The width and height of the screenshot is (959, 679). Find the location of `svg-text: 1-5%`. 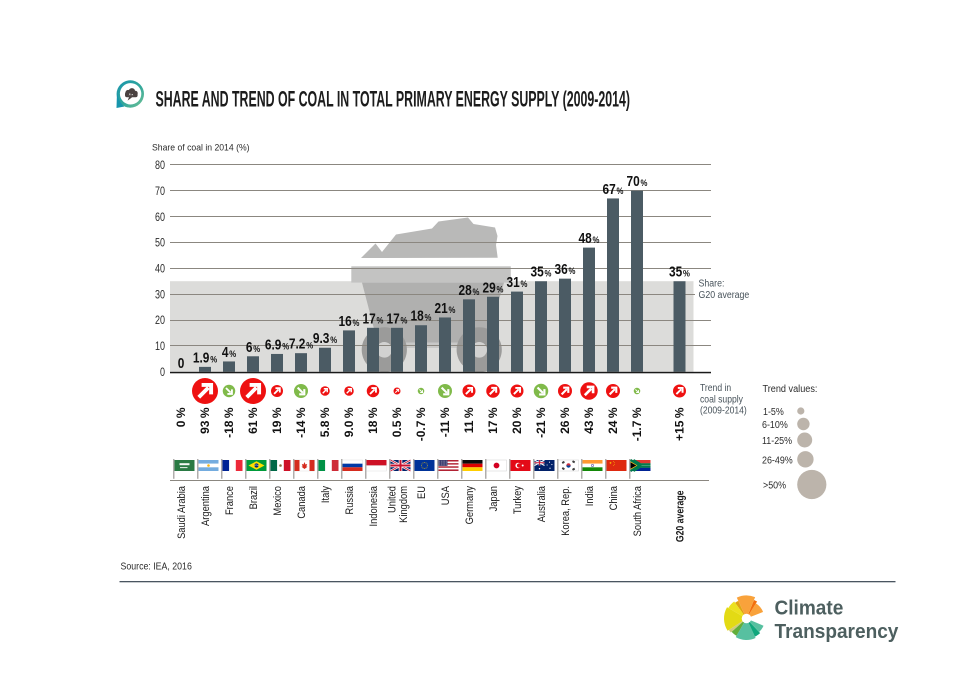

svg-text: 1-5% is located at coordinates (773, 412).